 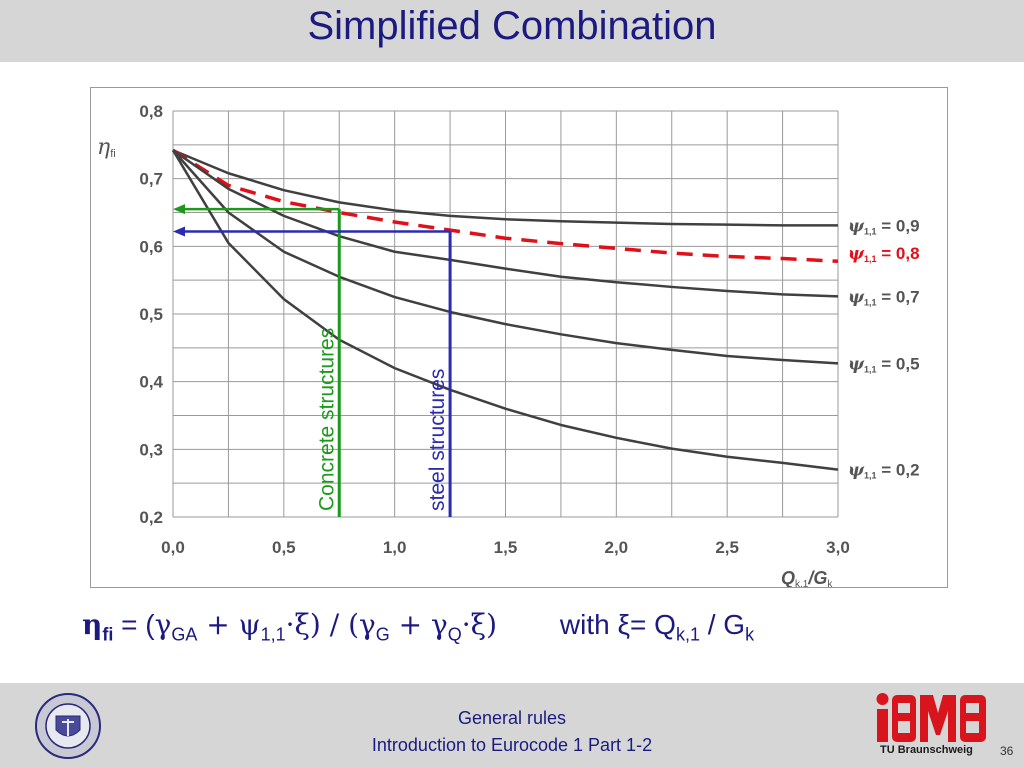 I want to click on x-tick-label: 0,0, so click(x=173, y=547).